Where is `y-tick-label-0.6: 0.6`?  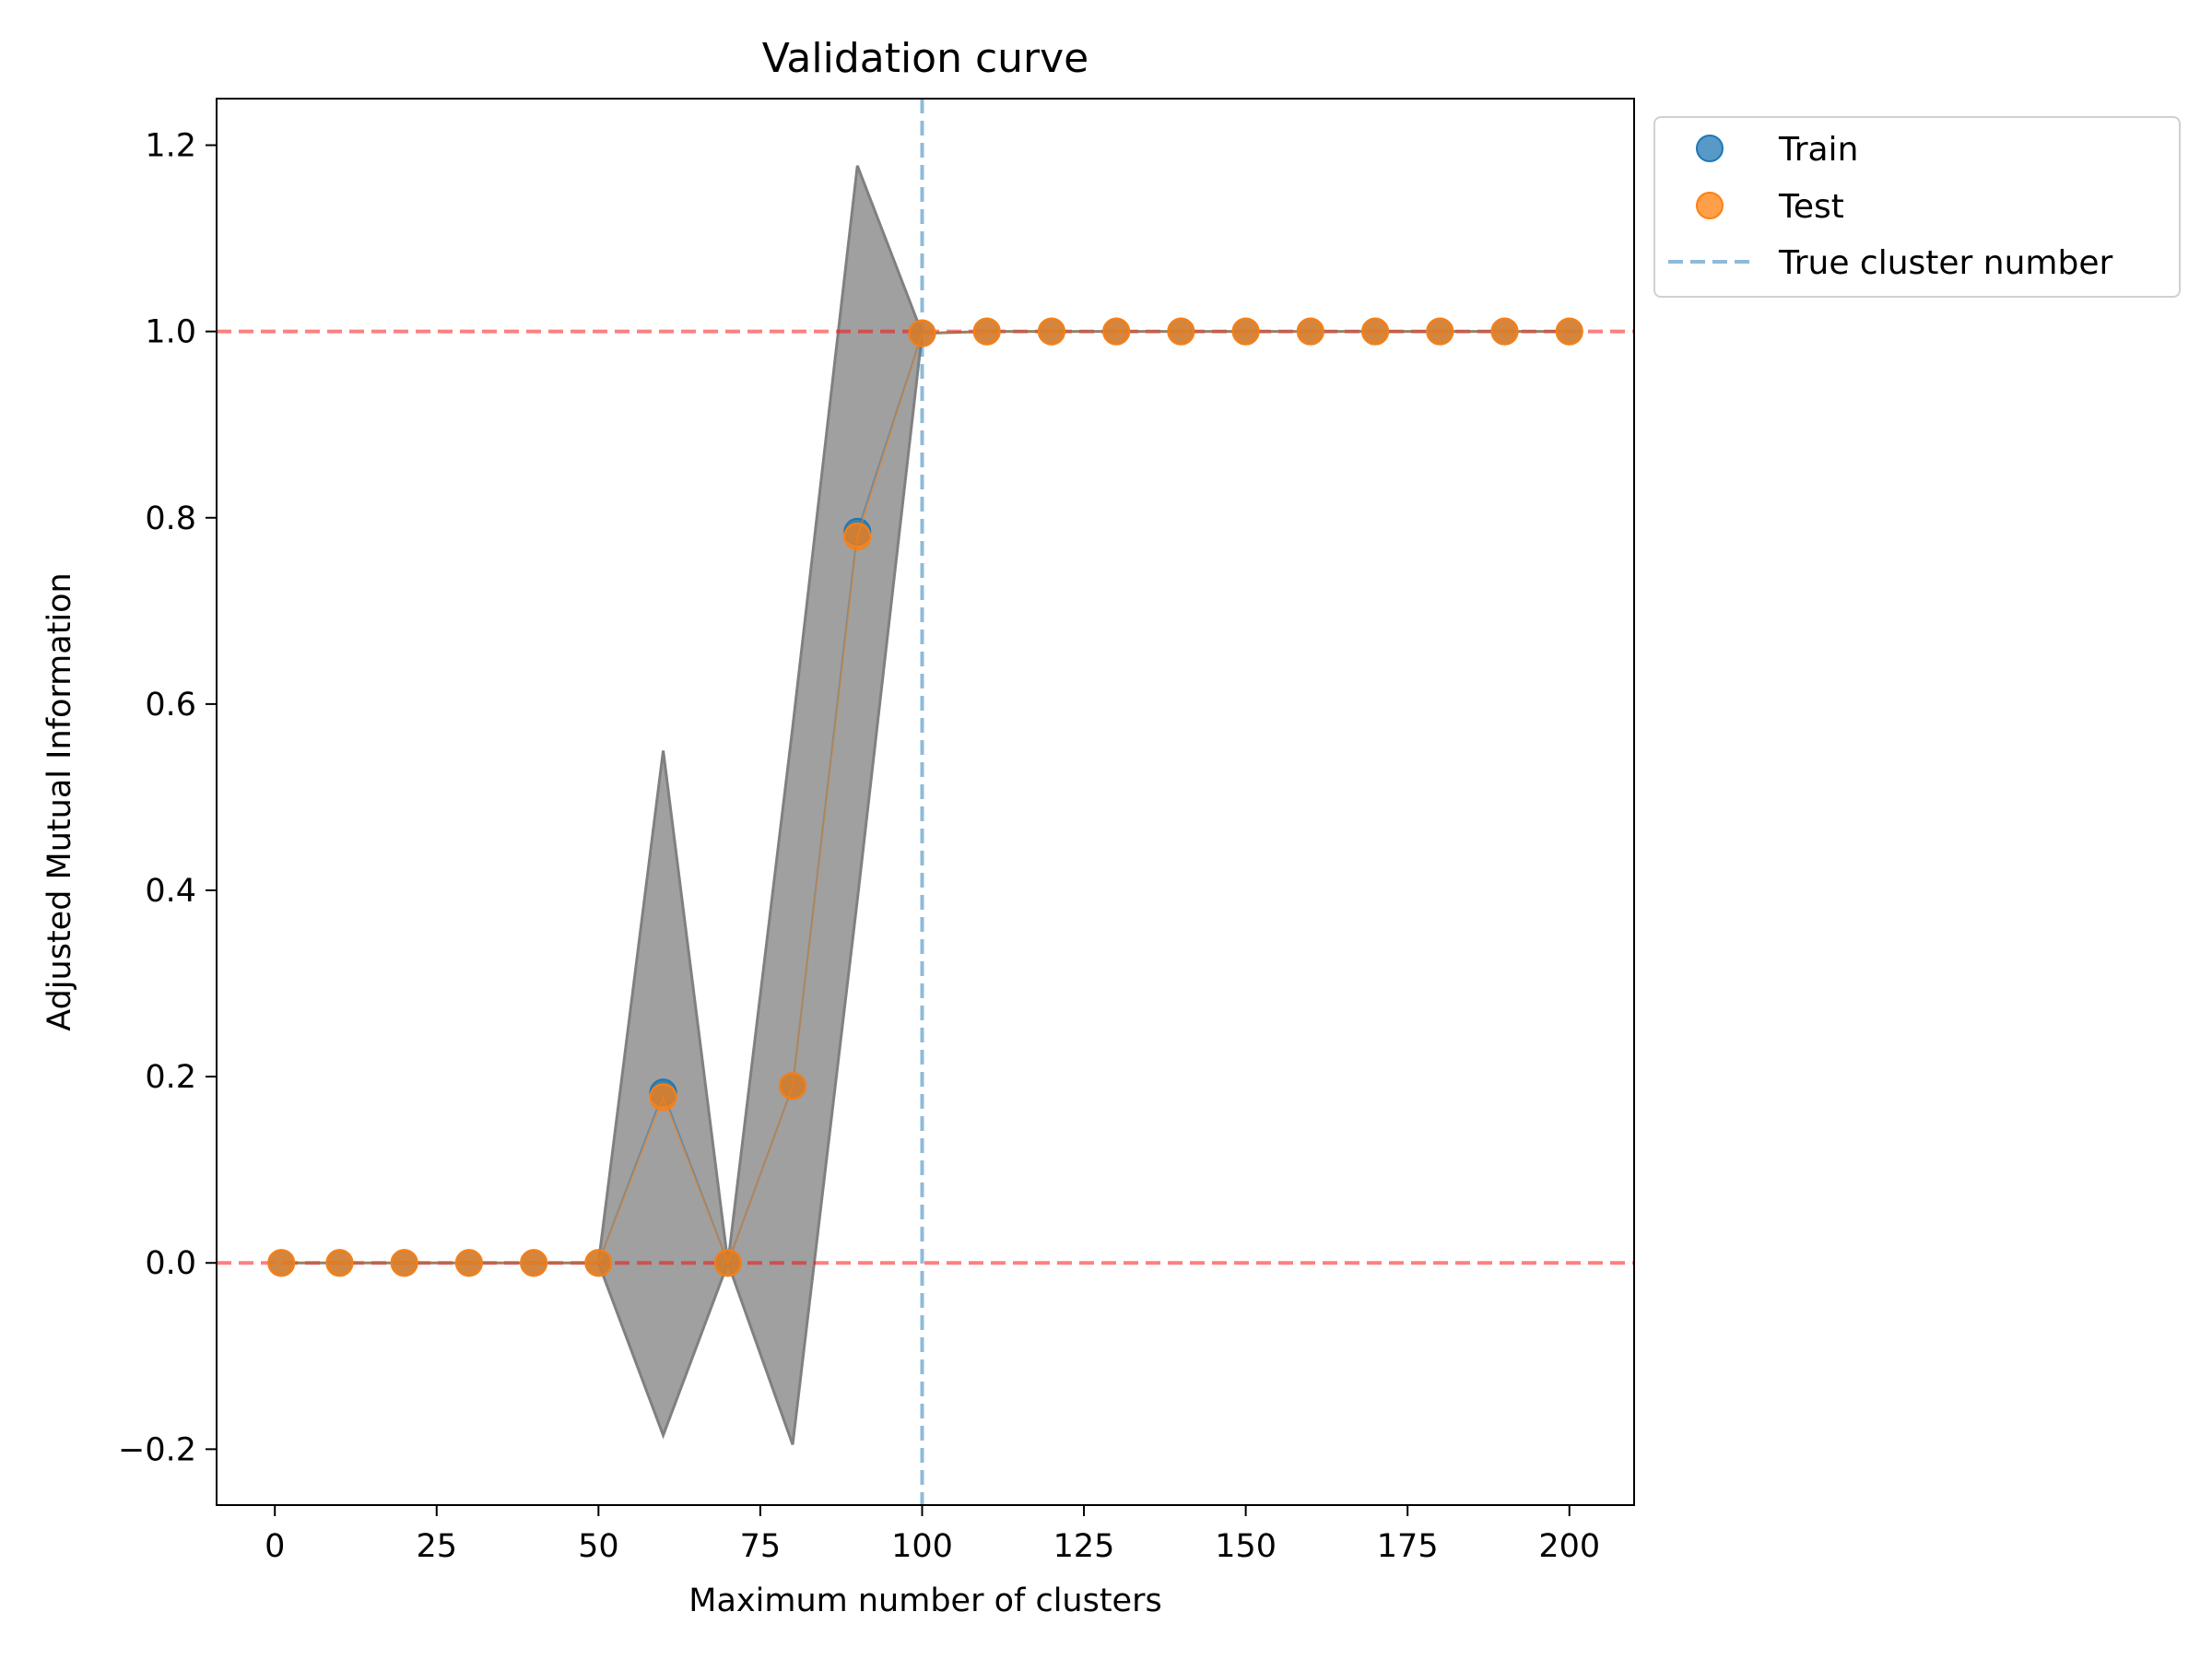 y-tick-label-0.6: 0.6 is located at coordinates (170, 705).